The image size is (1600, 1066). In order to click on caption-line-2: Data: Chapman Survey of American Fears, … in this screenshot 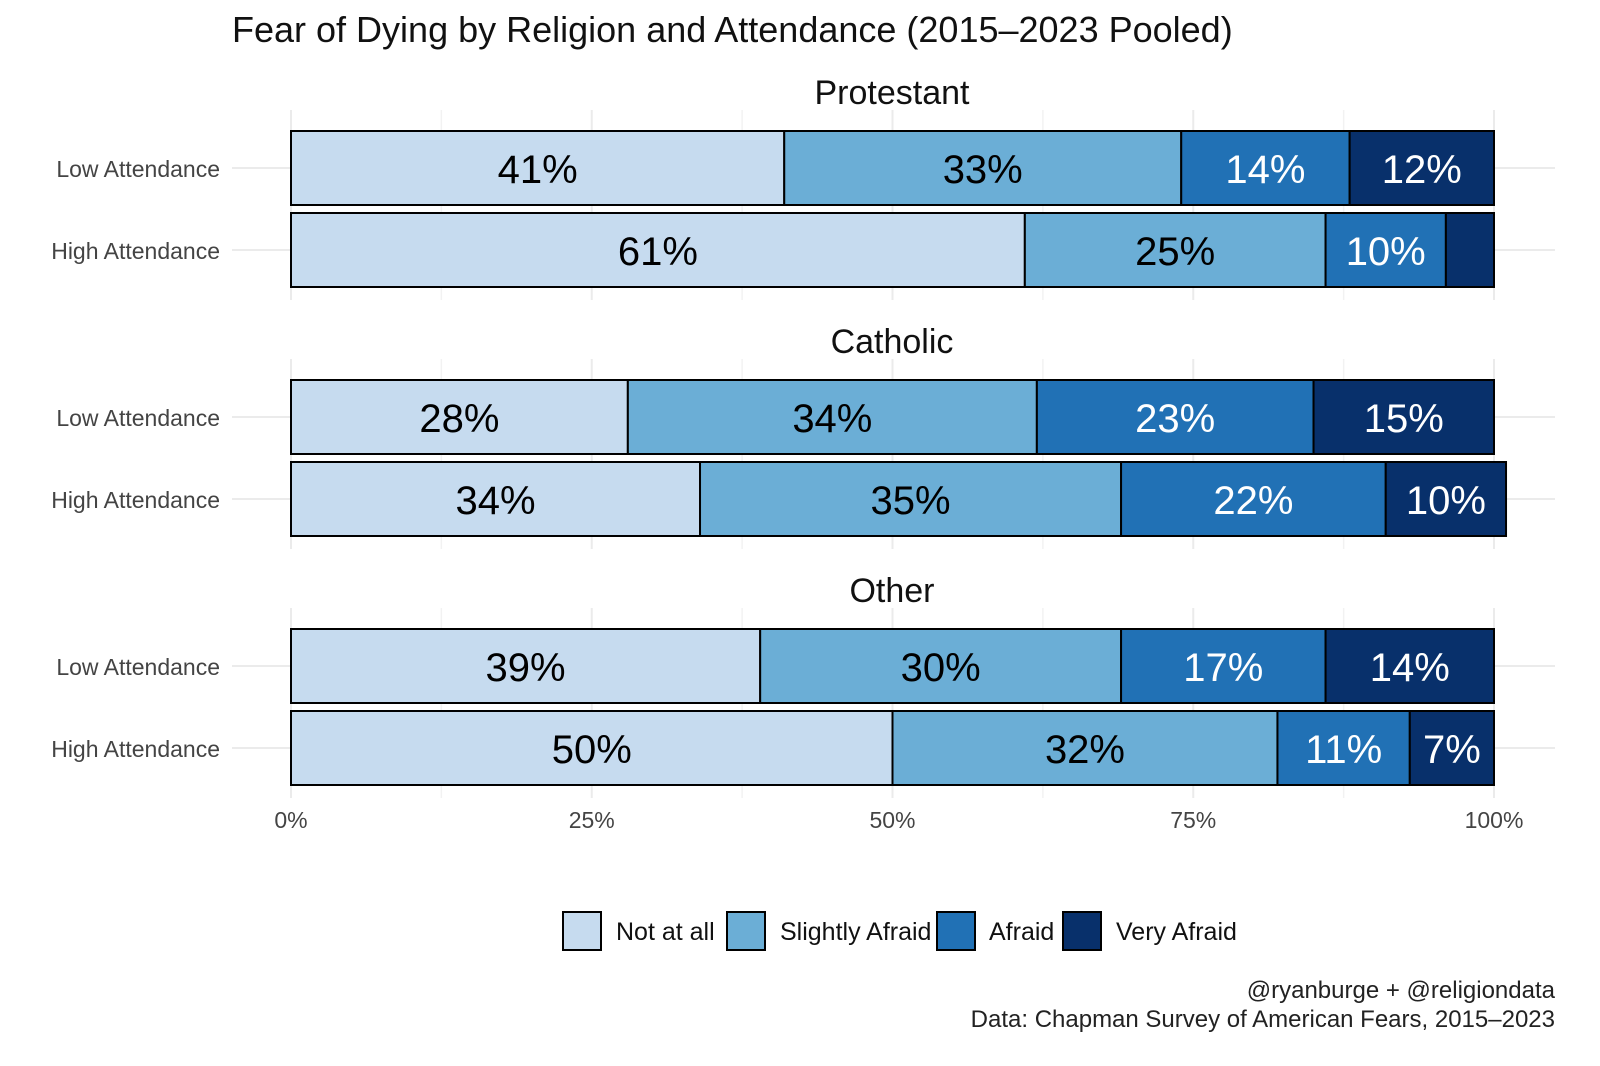, I will do `click(1263, 1019)`.